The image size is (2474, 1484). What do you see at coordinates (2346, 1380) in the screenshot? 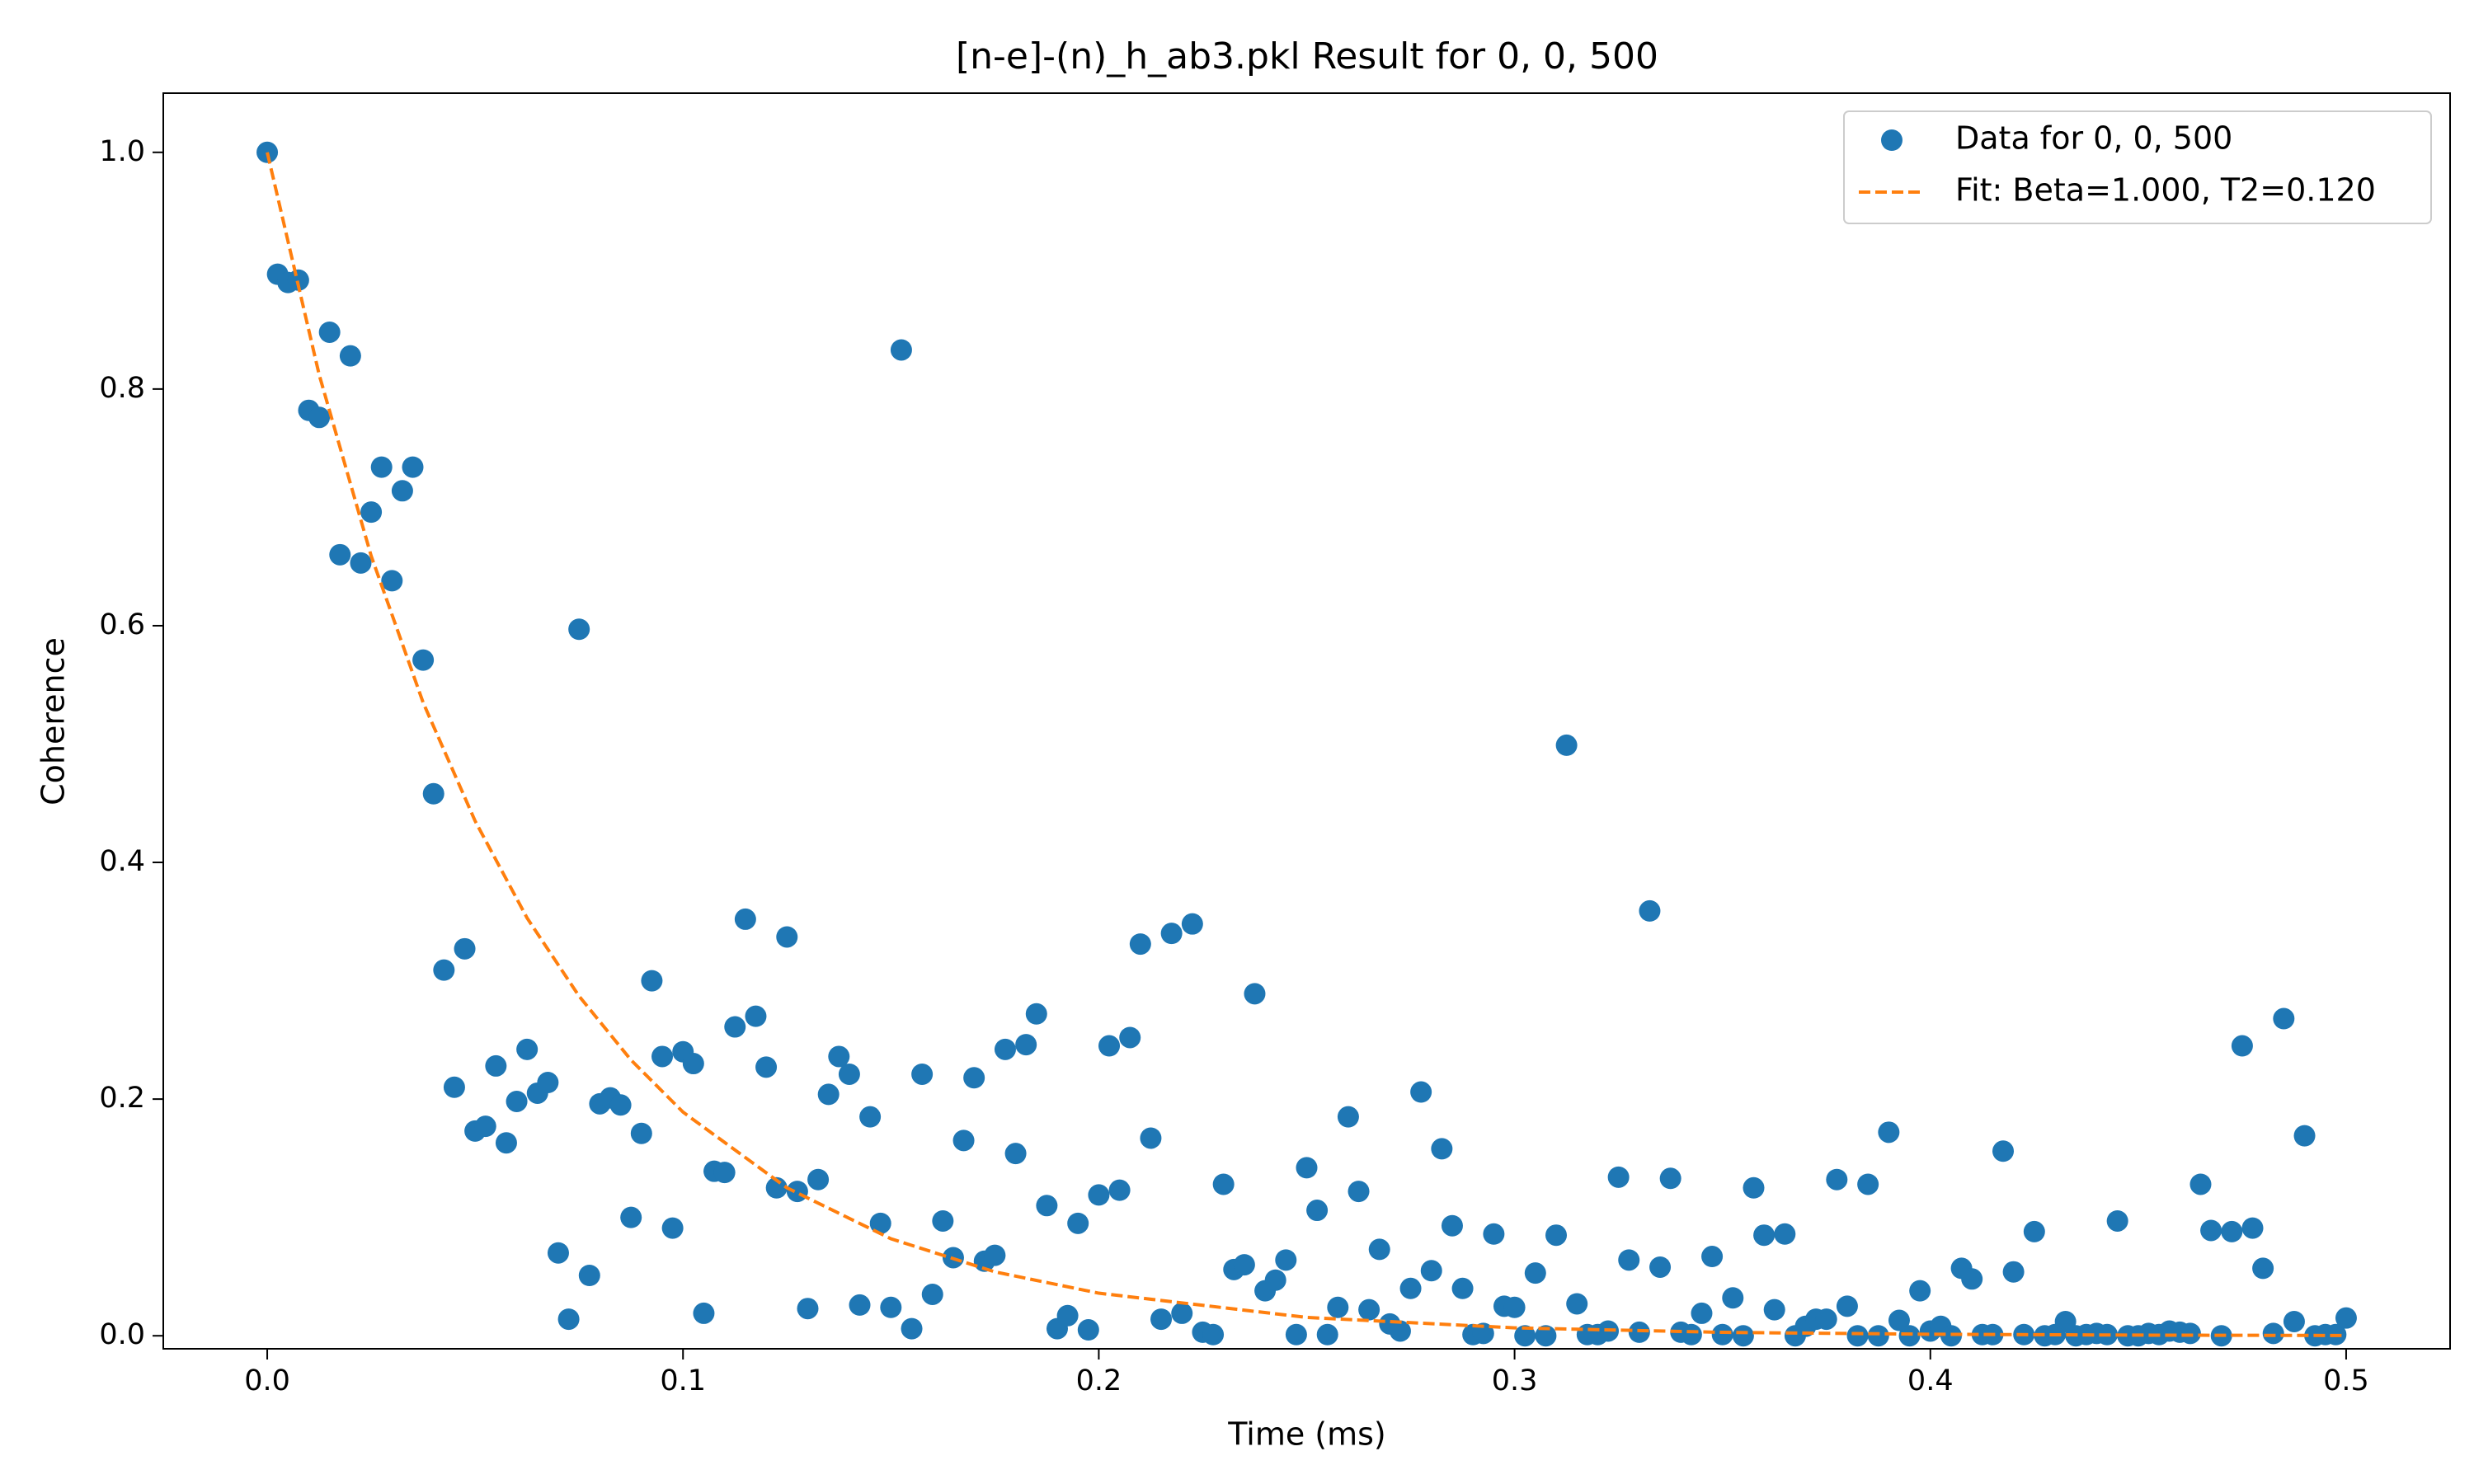
I see `x-tick-label: 0.5` at bounding box center [2346, 1380].